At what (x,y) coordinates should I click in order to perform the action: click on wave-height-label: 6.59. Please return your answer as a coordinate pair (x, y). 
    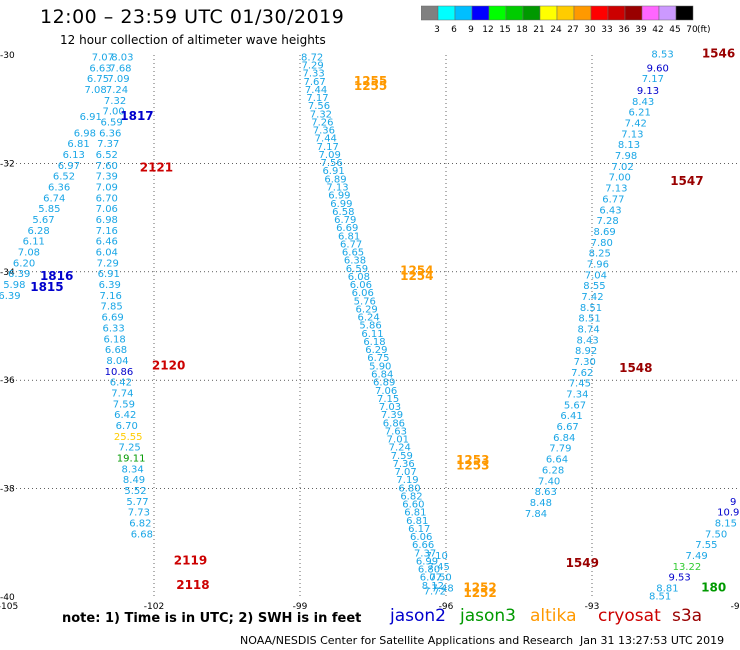
    Looking at the image, I should click on (112, 122).